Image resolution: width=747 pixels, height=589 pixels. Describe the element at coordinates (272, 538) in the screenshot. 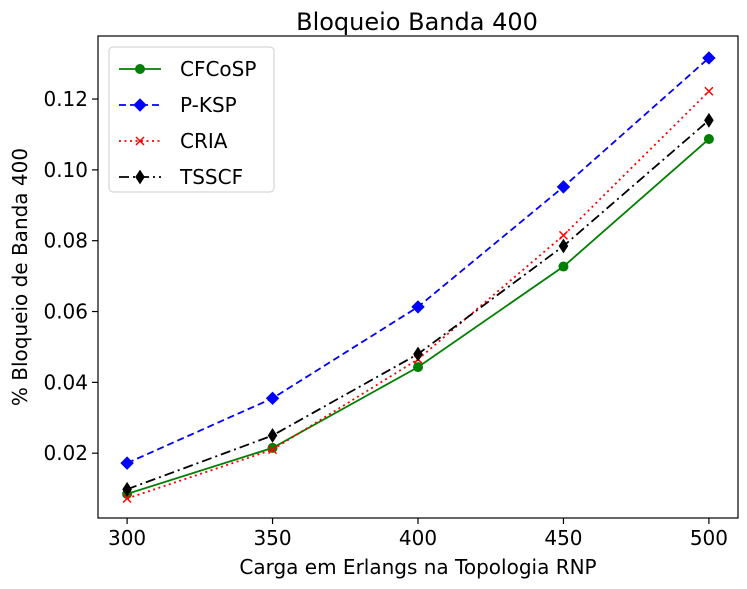

I see `x-tick-label: 350` at that location.